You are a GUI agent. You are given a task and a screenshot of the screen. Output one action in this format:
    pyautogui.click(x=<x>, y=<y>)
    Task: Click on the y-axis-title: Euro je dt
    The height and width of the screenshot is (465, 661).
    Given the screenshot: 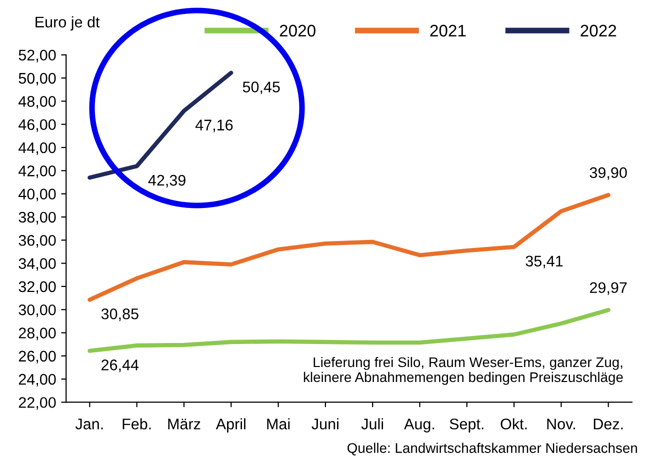 What is the action you would take?
    pyautogui.click(x=68, y=23)
    